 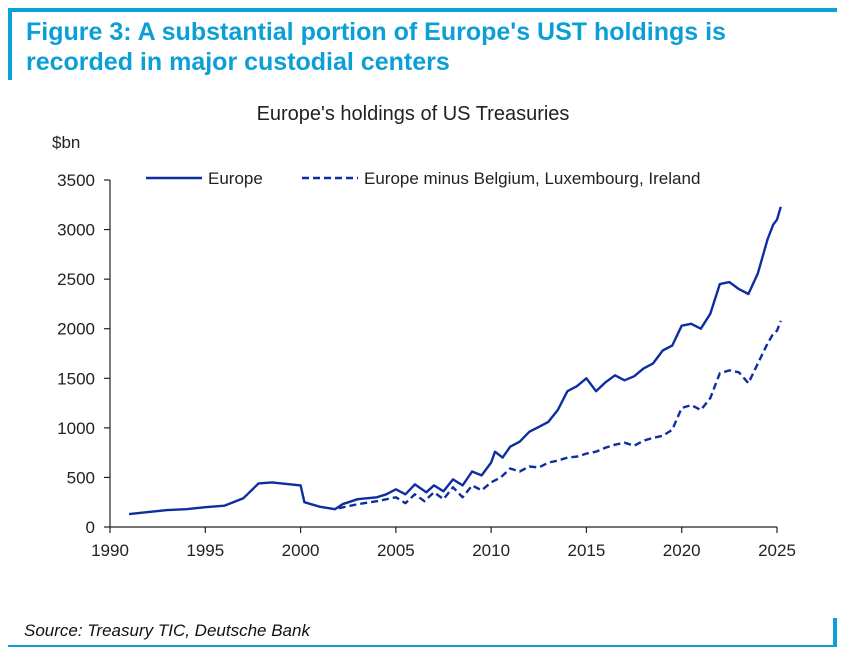 I want to click on x-tick-label: 2000, so click(x=301, y=550).